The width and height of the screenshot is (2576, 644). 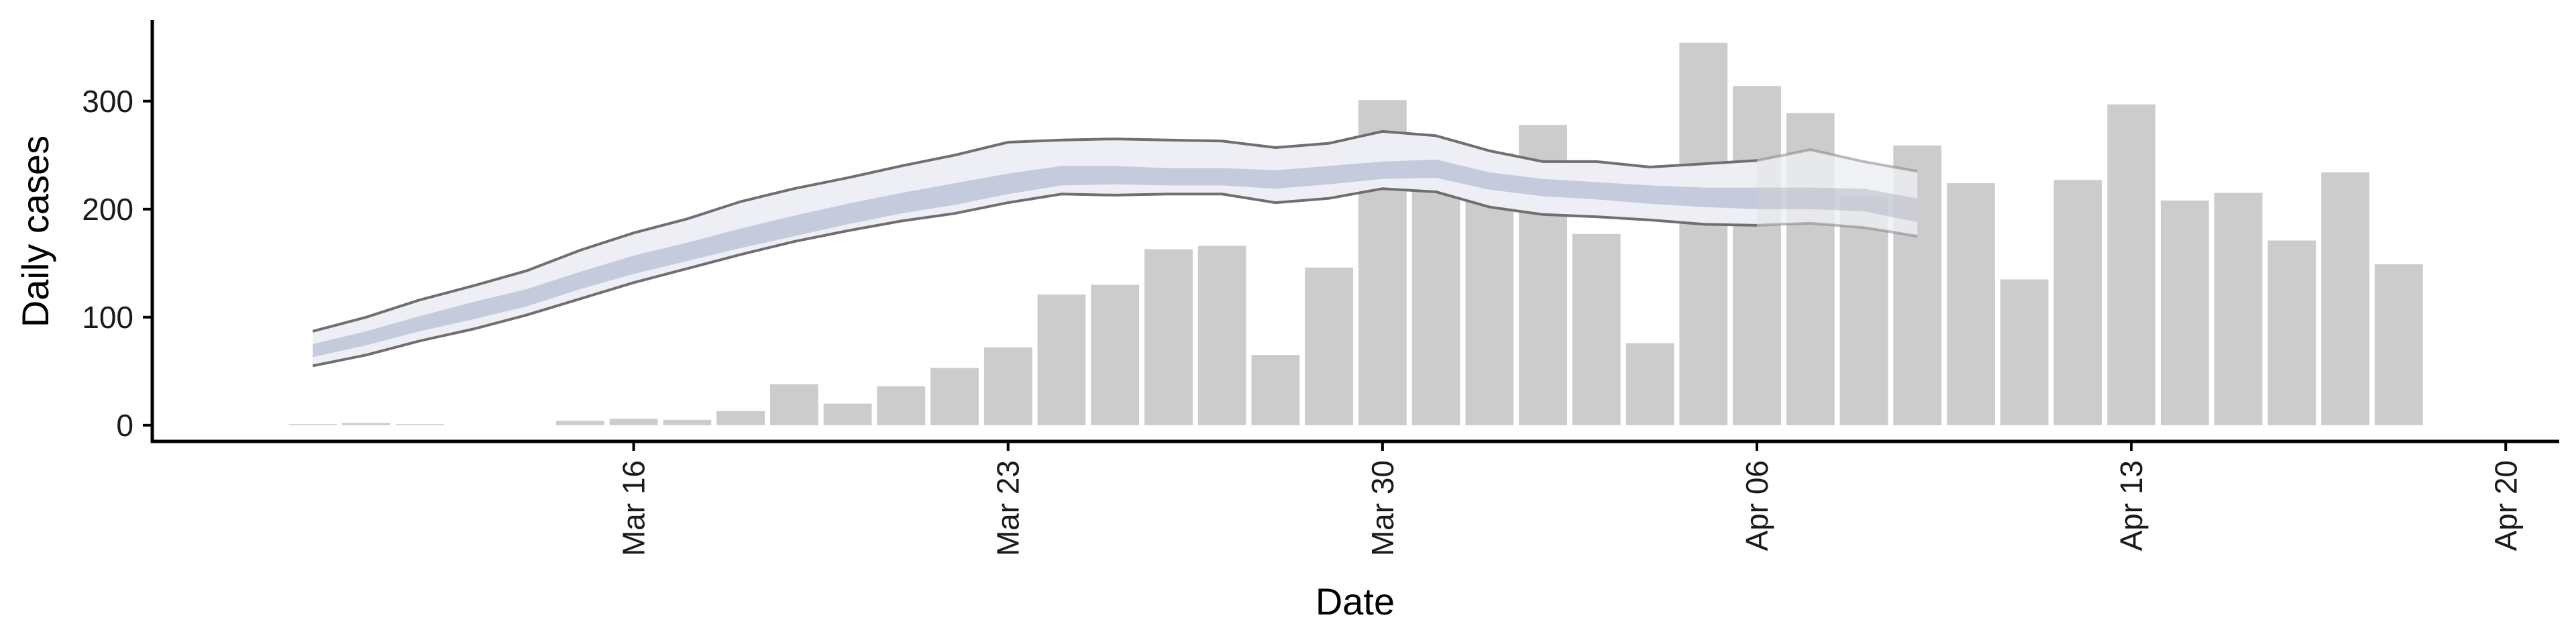 What do you see at coordinates (35, 231) in the screenshot?
I see `y-axis-title: Daily cases` at bounding box center [35, 231].